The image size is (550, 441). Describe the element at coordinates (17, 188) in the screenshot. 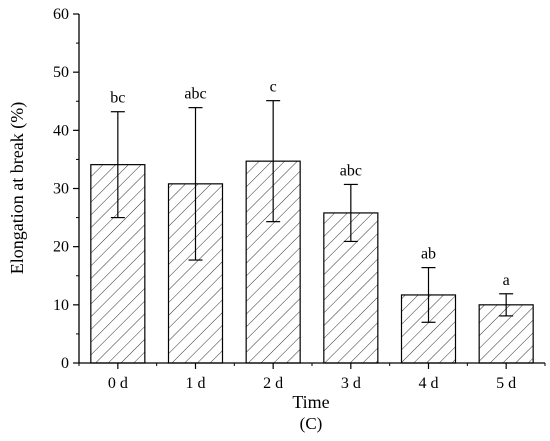

I see `y-axis-title: Elongation at break (%)` at that location.